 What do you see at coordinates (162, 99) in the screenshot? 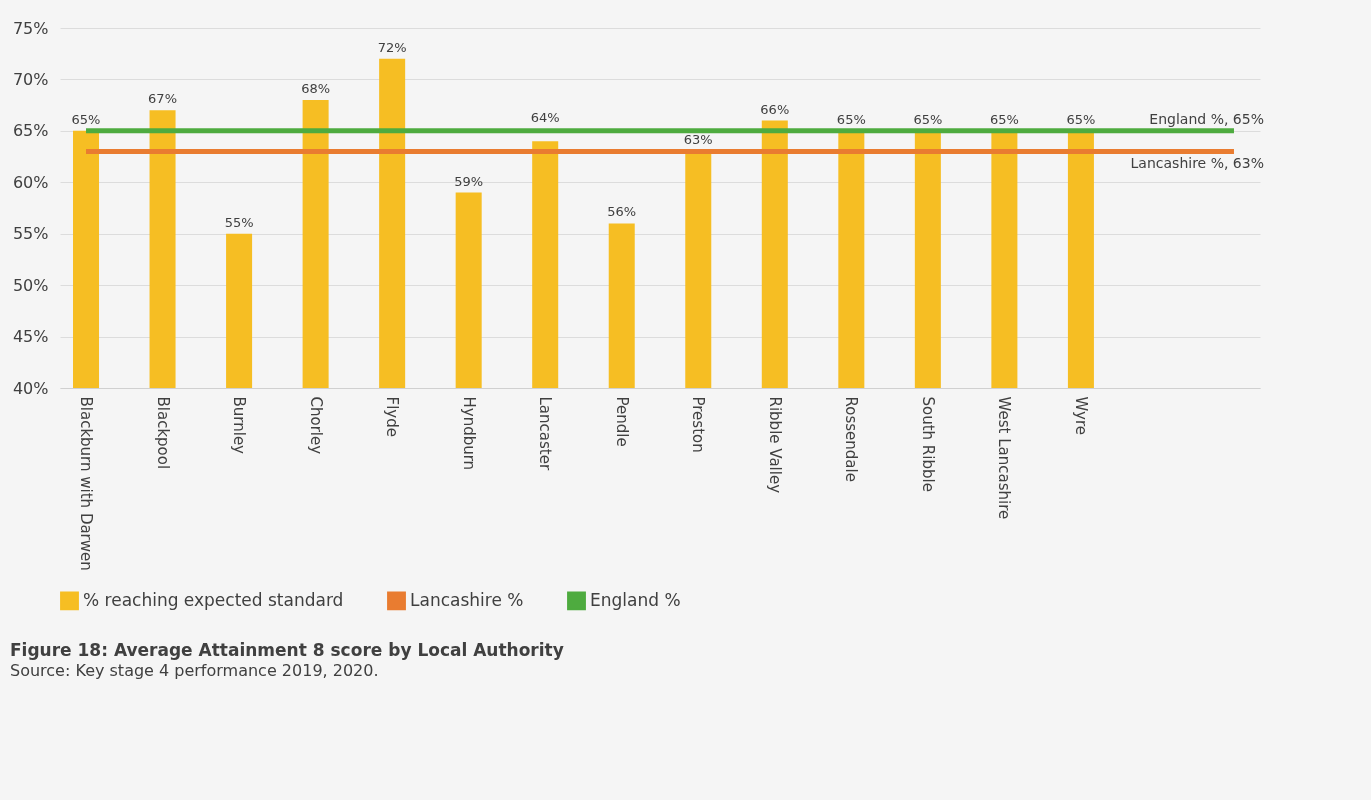
I see `data-label: 67%` at bounding box center [162, 99].